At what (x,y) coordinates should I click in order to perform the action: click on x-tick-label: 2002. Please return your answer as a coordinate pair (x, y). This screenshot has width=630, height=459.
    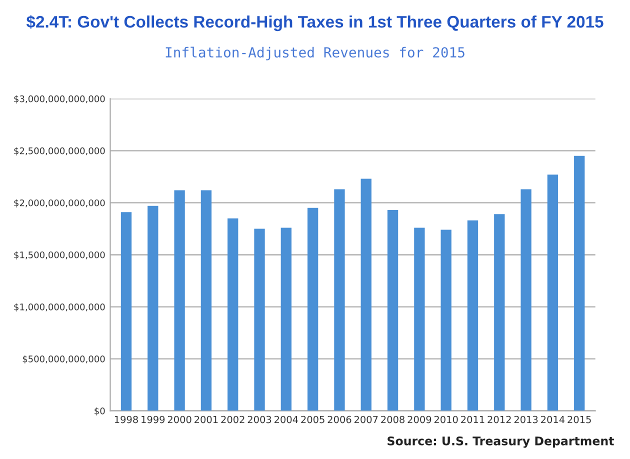
    Looking at the image, I should click on (232, 420).